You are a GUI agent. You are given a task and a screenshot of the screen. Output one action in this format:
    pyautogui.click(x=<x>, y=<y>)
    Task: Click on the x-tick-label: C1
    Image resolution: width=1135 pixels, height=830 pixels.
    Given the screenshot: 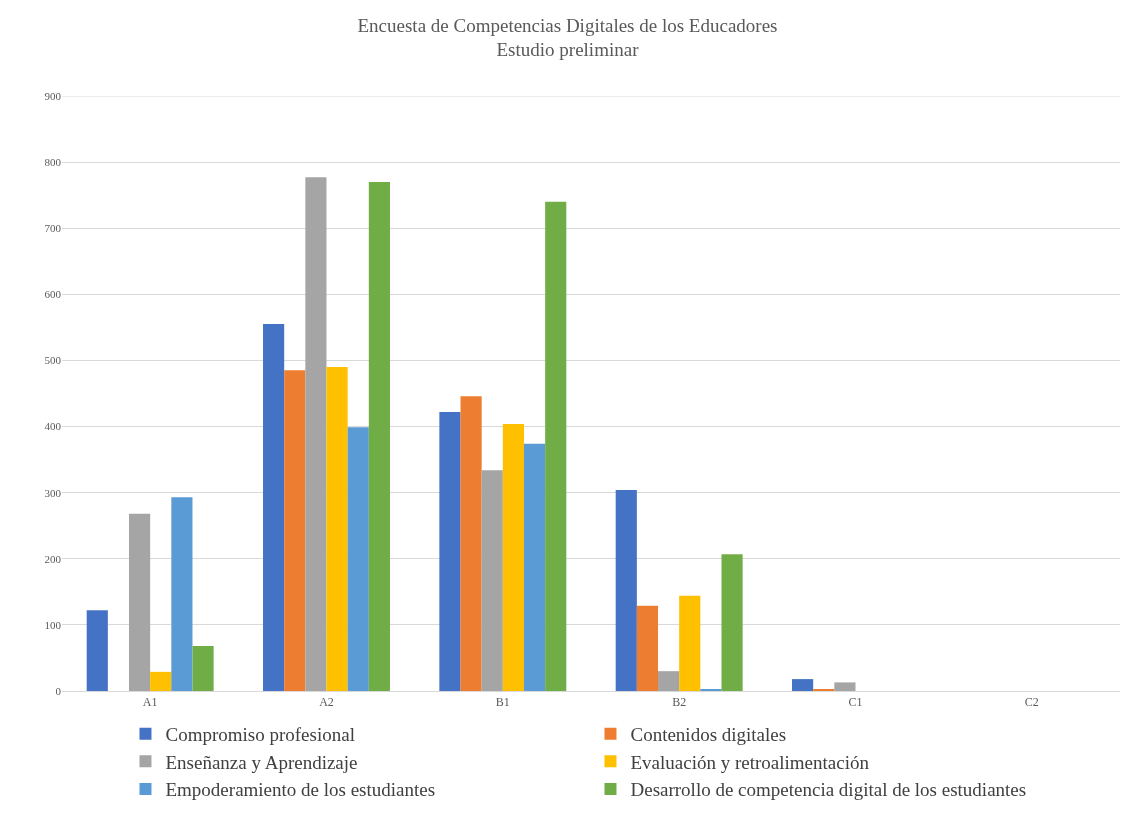 What is the action you would take?
    pyautogui.click(x=855, y=702)
    